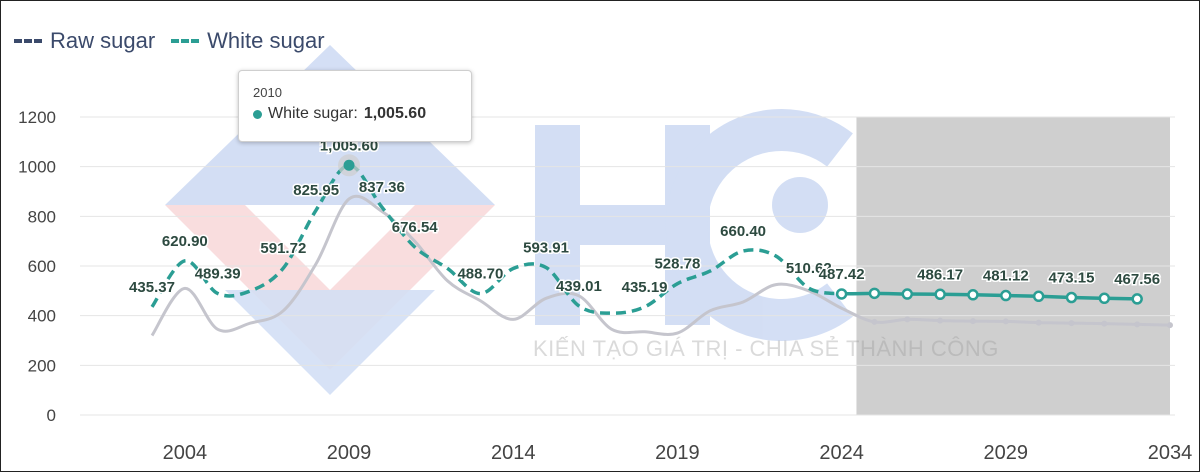  Describe the element at coordinates (349, 165) in the screenshot. I see `white-sugar-highlight-point` at that location.